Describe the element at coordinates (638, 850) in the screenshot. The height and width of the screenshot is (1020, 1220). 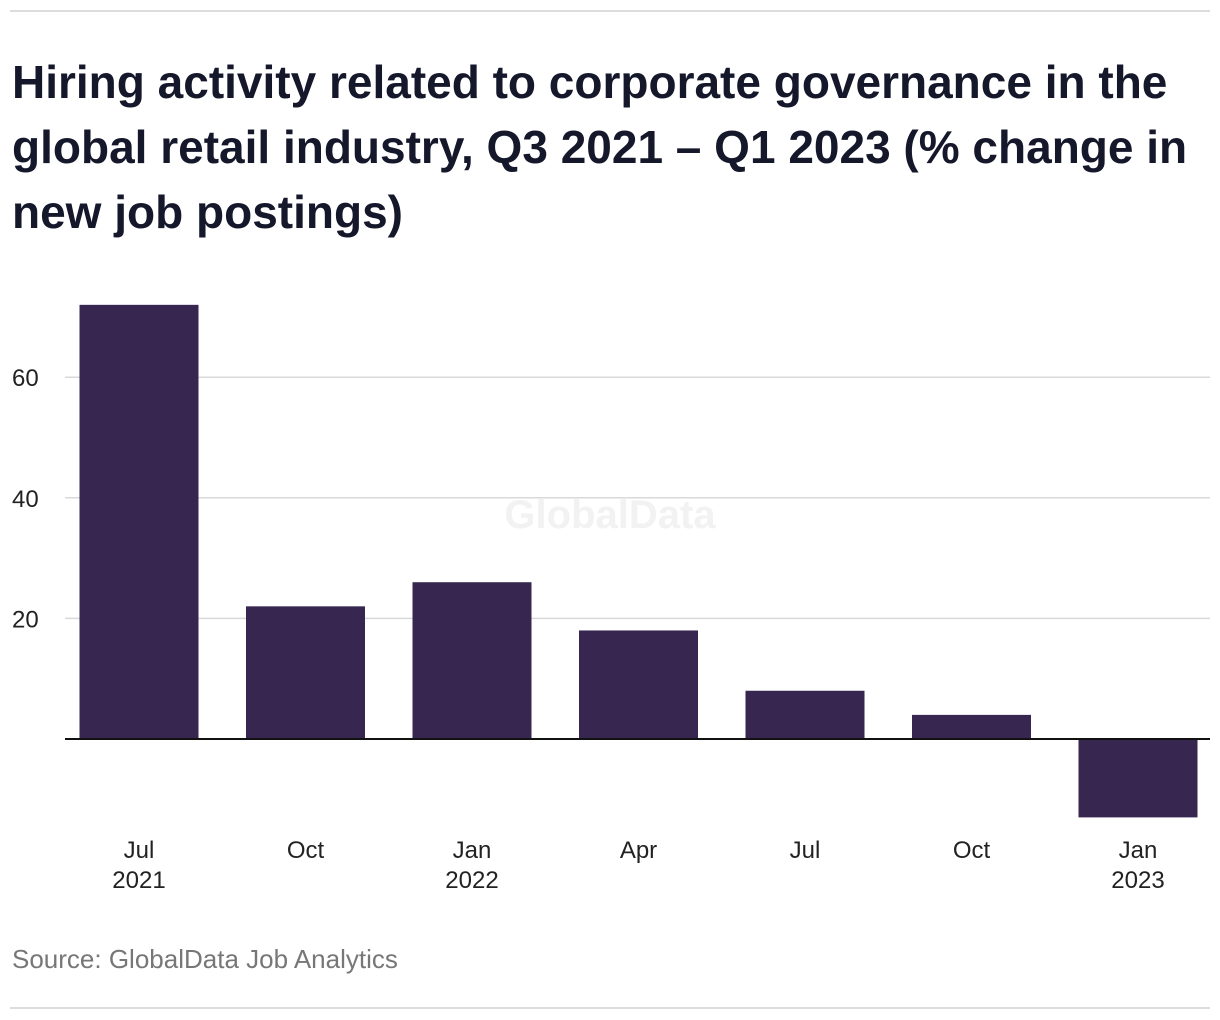
I see `x-tick-label: Apr` at that location.